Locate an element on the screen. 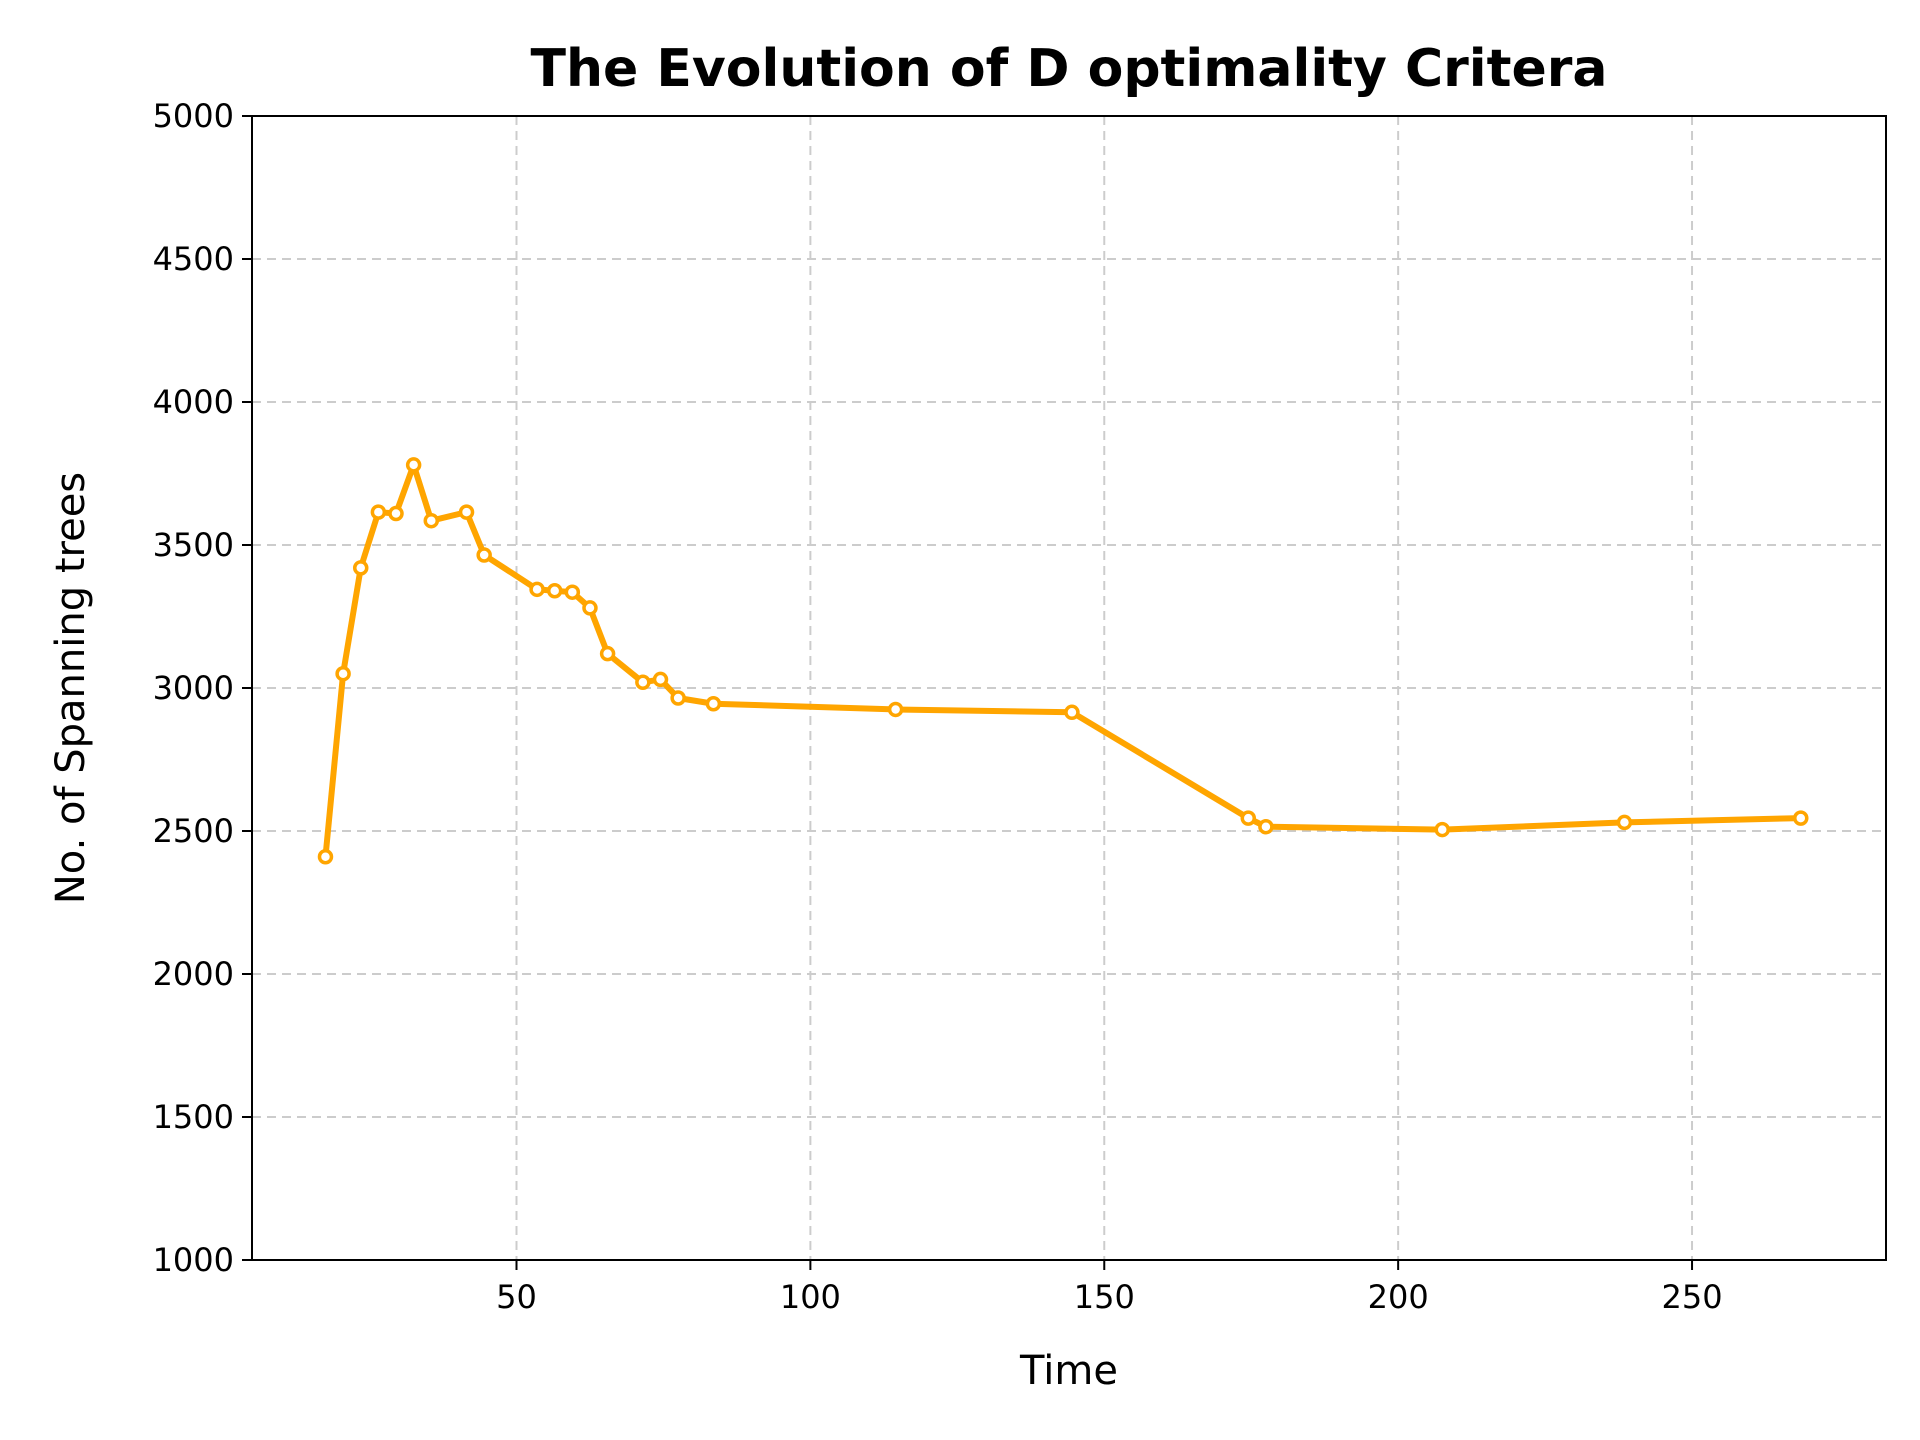 This screenshot has width=1920, height=1440. y-tick-label: 1000 is located at coordinates (193, 1260).